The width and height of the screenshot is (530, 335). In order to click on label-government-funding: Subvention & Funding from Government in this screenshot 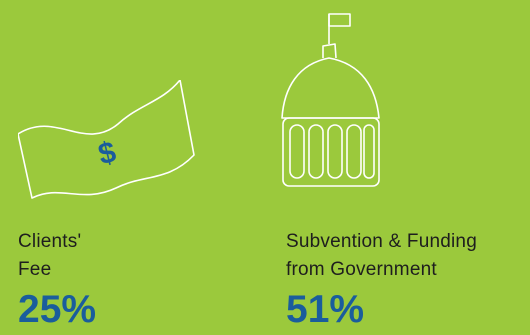, I will do `click(381, 256)`.